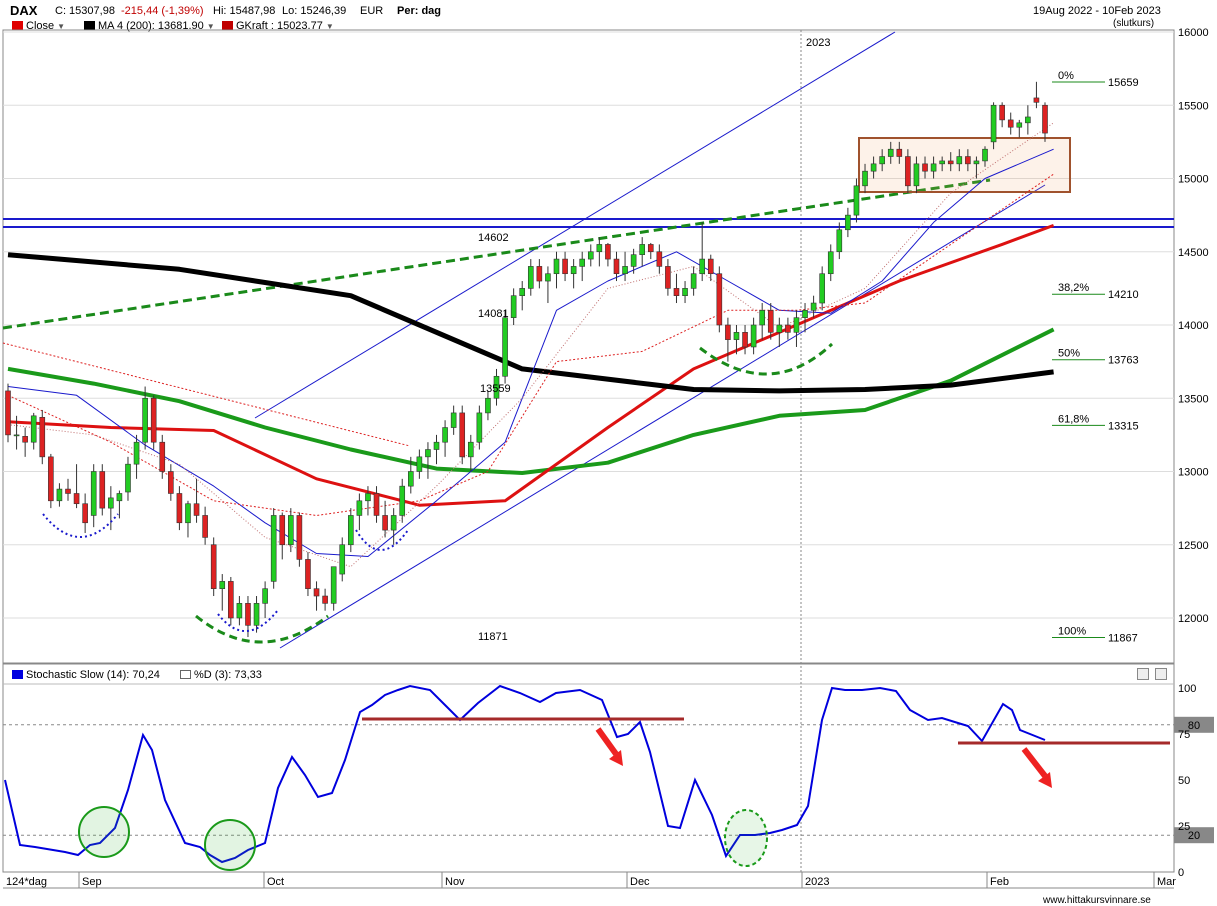  Describe the element at coordinates (1143, 674) in the screenshot. I see `magnify-icon` at that location.